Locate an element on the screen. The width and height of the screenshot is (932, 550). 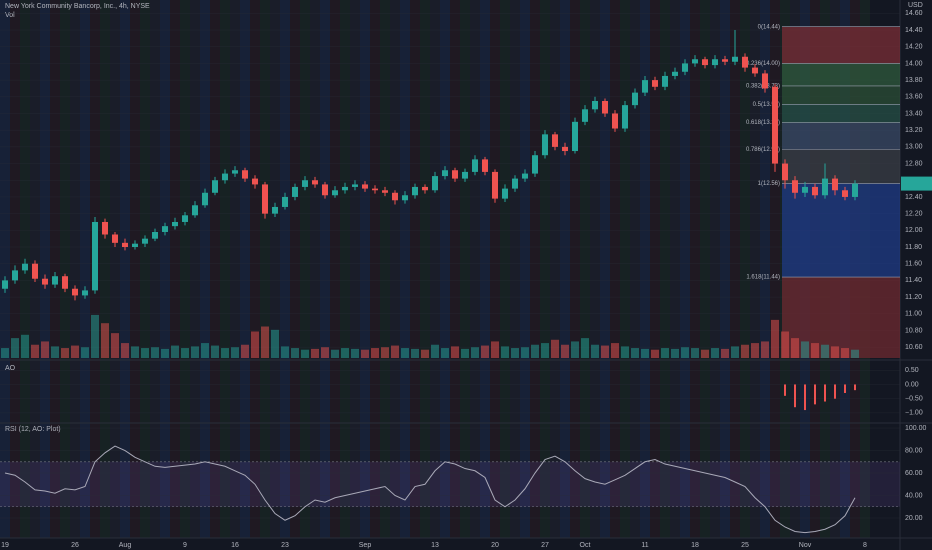
y-tick-label: 60.00 is located at coordinates (914, 473).